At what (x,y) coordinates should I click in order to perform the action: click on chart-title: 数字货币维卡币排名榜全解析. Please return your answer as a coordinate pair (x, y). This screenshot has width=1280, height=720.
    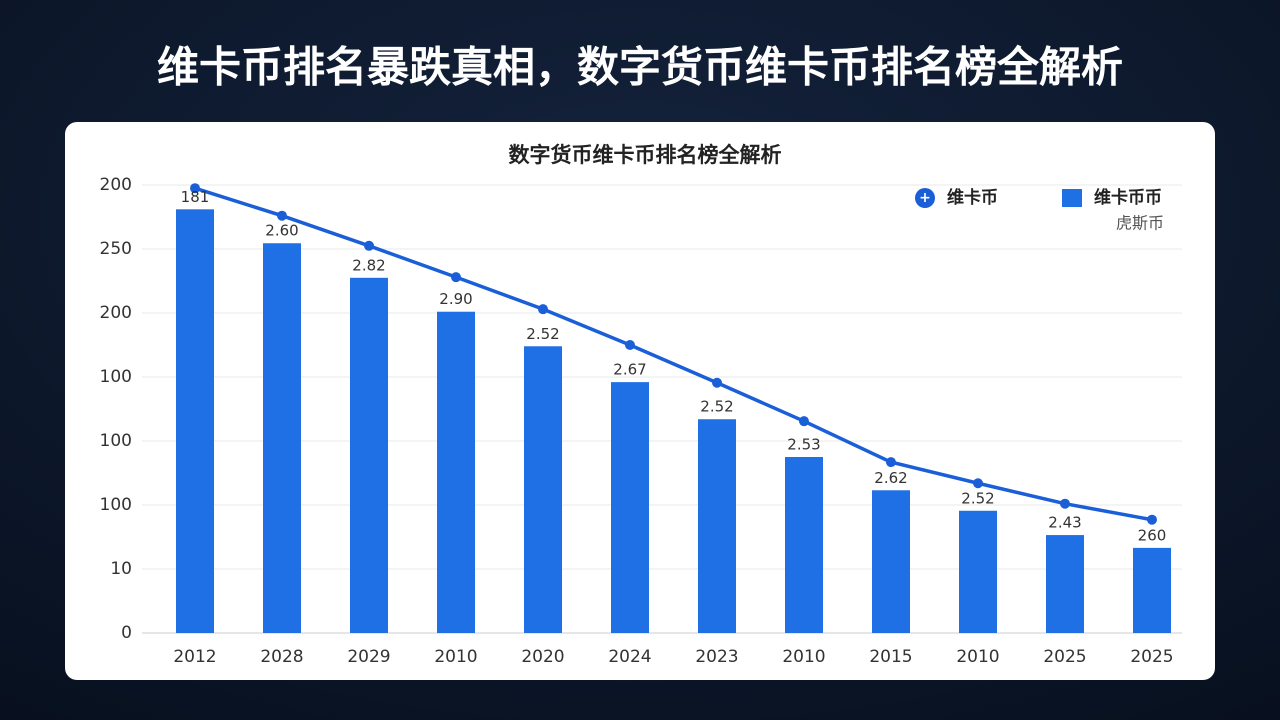
    Looking at the image, I should click on (645, 155).